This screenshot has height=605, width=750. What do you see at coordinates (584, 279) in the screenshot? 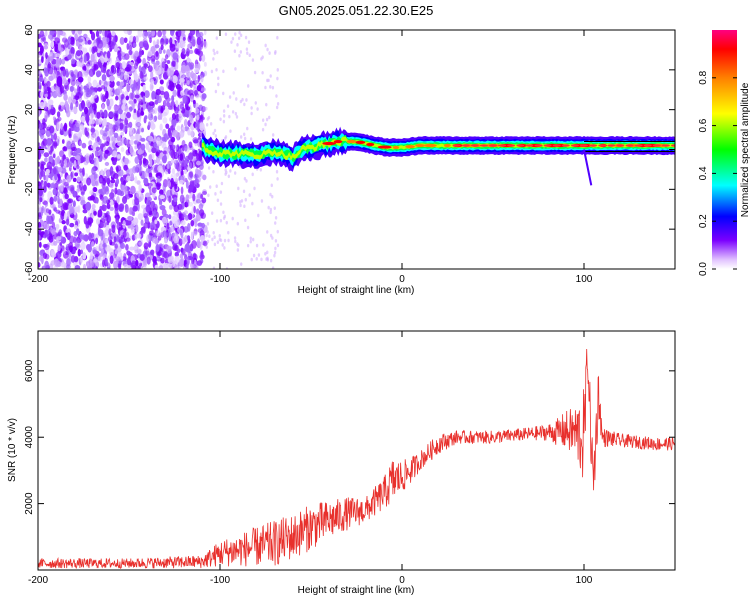
I see `x-tick-label: 100` at bounding box center [584, 279].